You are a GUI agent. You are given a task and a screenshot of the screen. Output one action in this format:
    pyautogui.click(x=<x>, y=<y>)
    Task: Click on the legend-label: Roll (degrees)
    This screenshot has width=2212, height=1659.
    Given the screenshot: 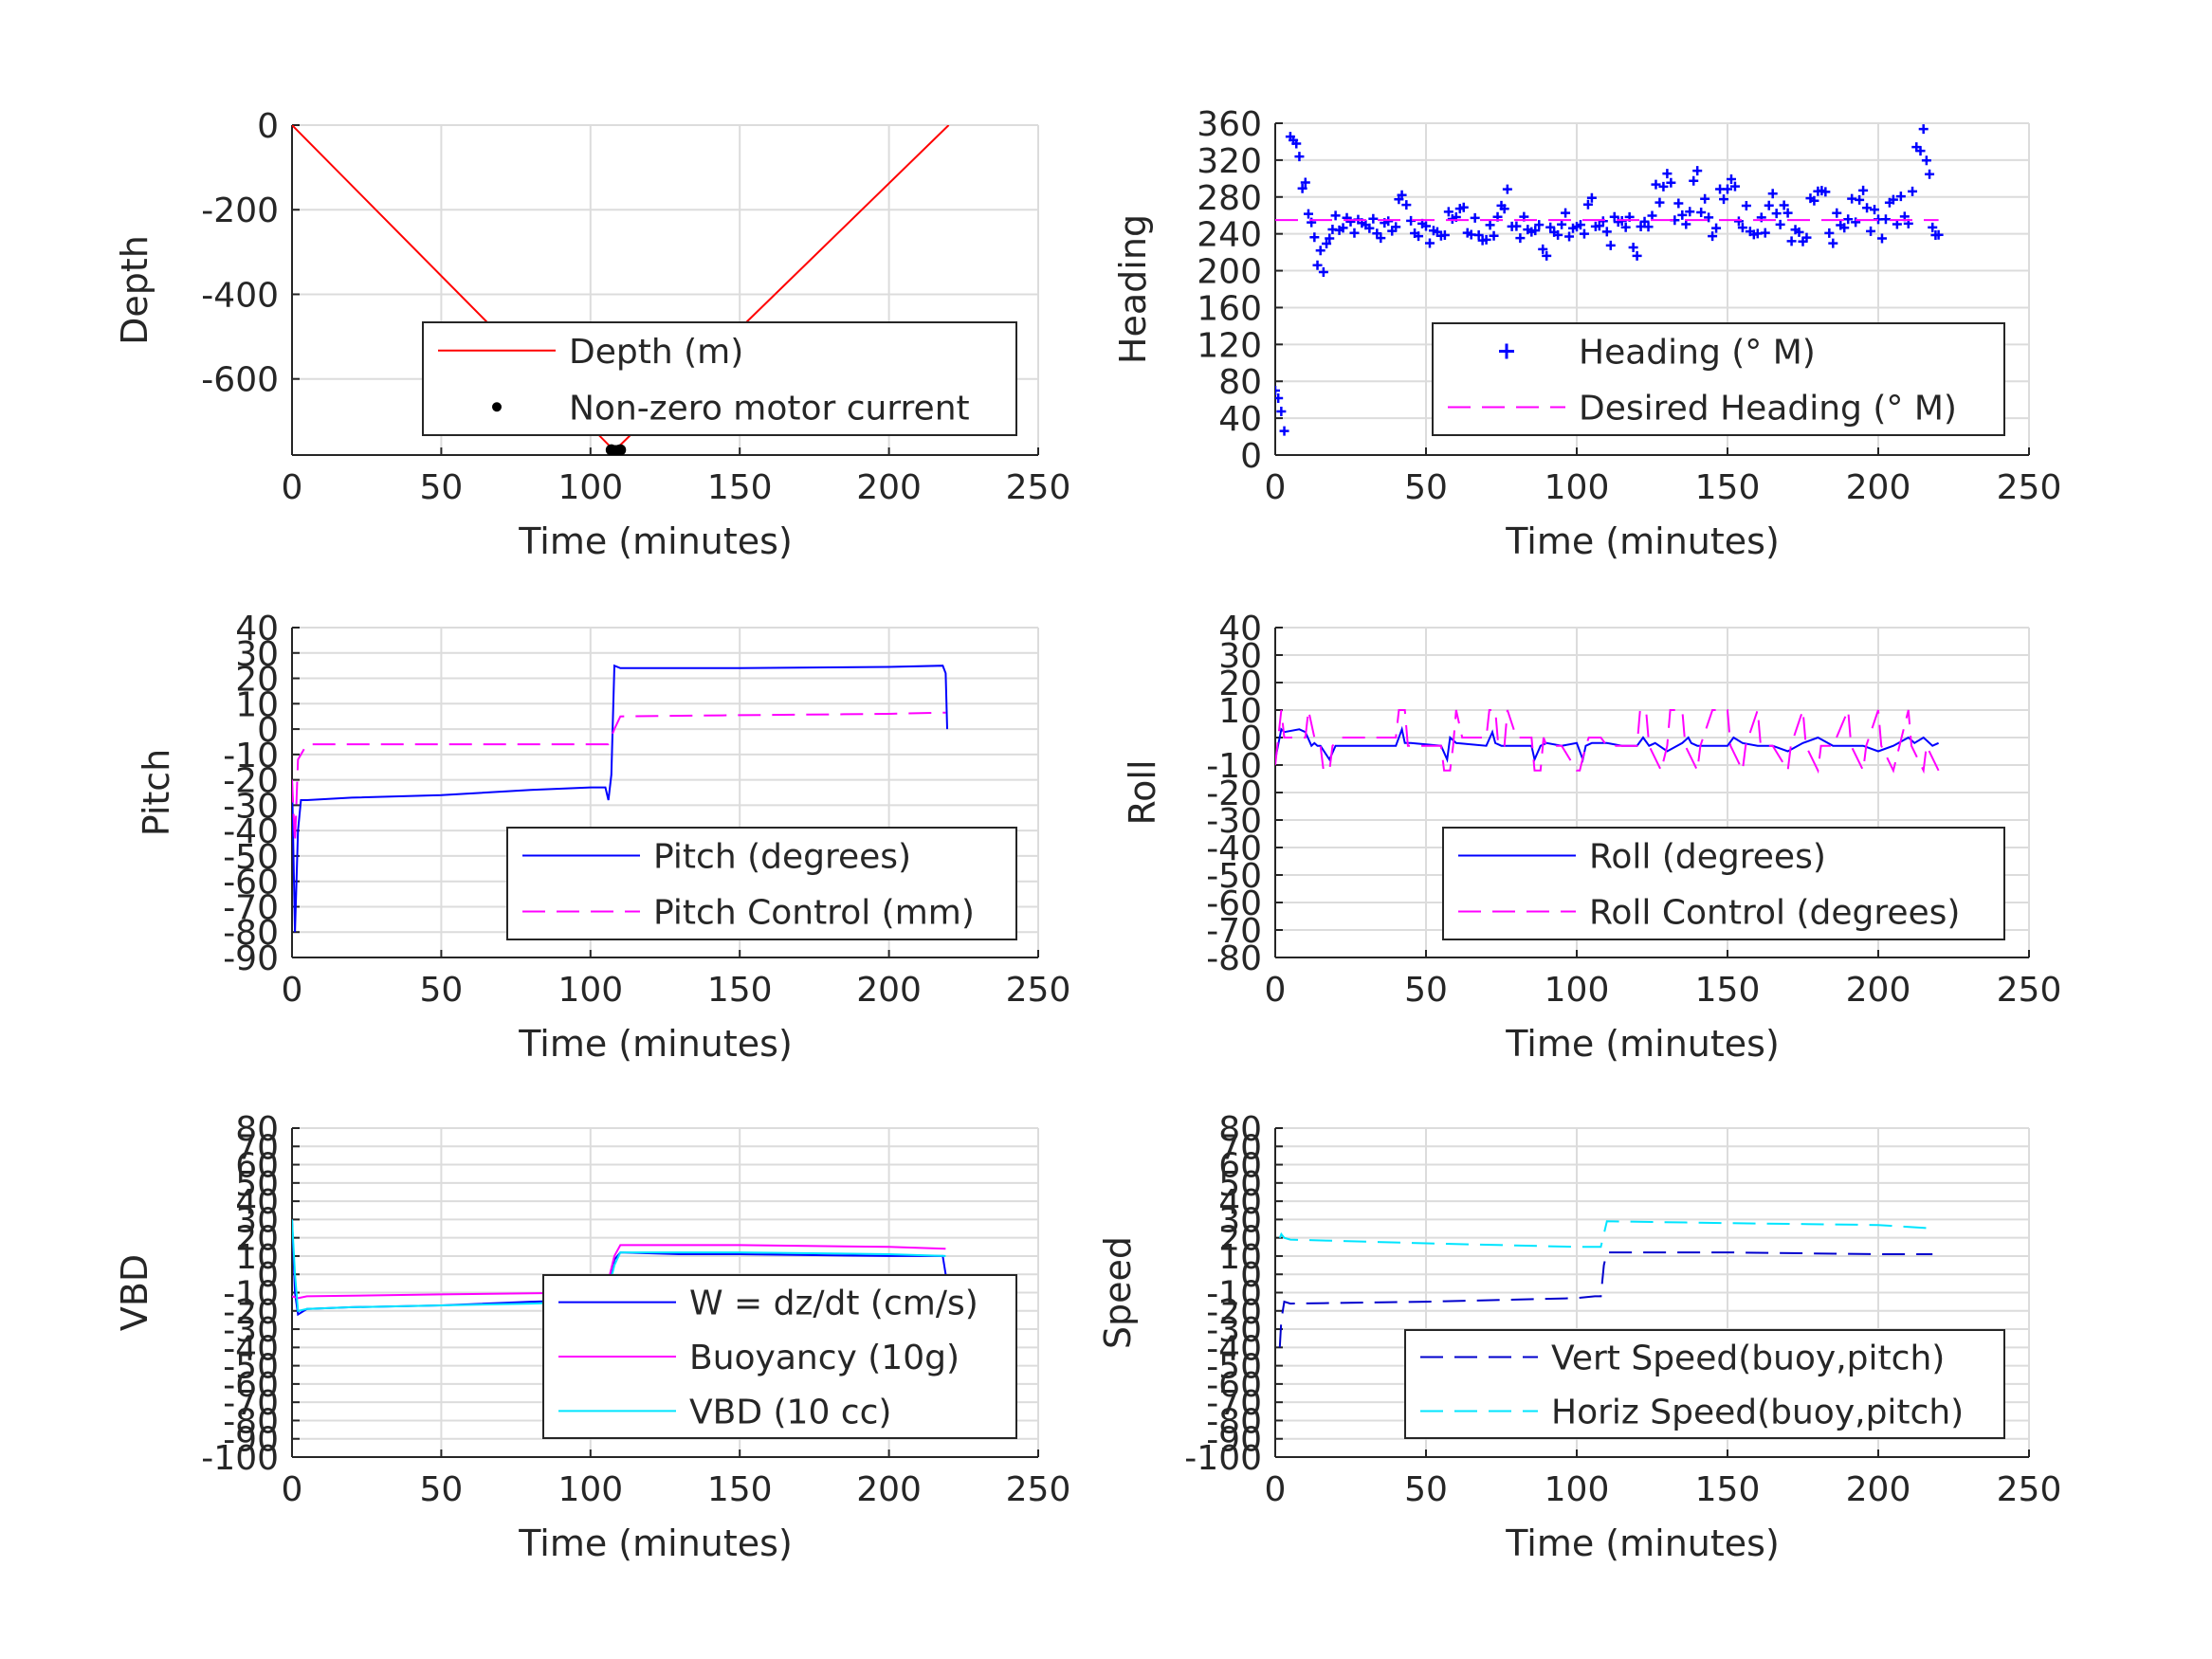 What is the action you would take?
    pyautogui.click(x=1707, y=857)
    